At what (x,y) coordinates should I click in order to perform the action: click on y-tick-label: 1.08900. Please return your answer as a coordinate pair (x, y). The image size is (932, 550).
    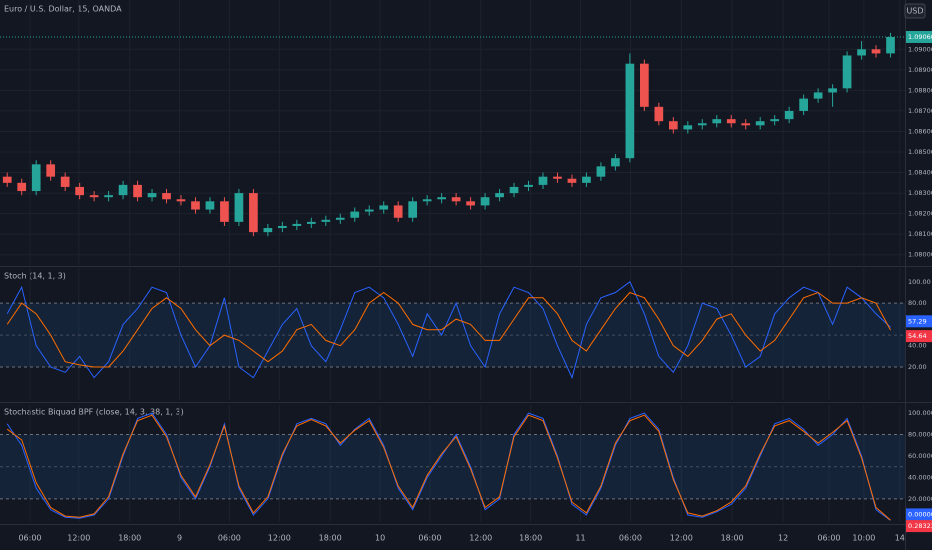
    Looking at the image, I should click on (920, 70).